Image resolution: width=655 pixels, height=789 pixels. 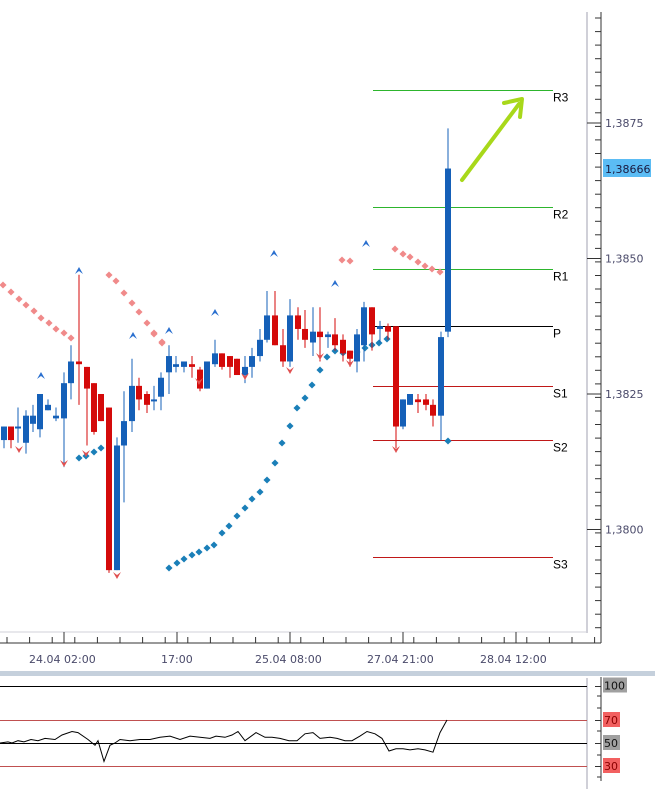 What do you see at coordinates (492, 139) in the screenshot?
I see `trend-arrow-icon` at bounding box center [492, 139].